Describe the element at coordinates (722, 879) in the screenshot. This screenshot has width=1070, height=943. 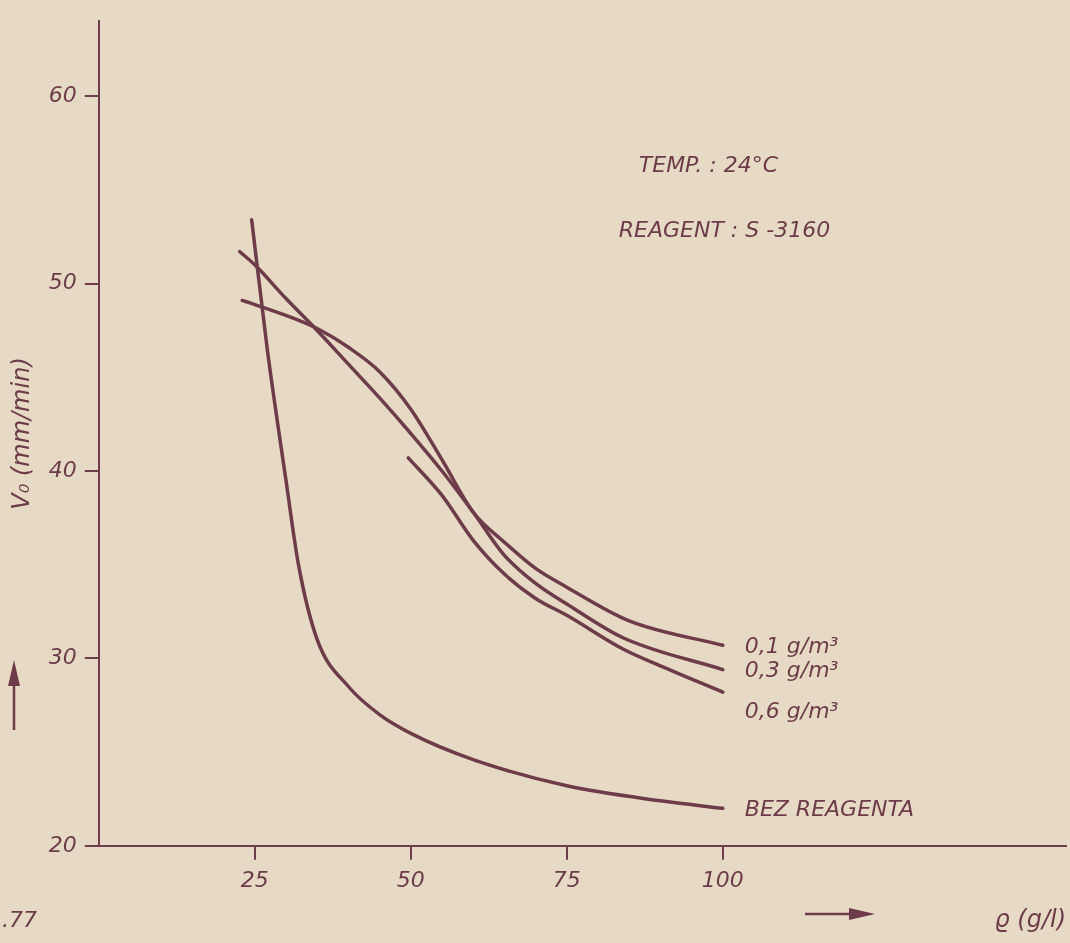
I see `x-tick-label: 100` at that location.